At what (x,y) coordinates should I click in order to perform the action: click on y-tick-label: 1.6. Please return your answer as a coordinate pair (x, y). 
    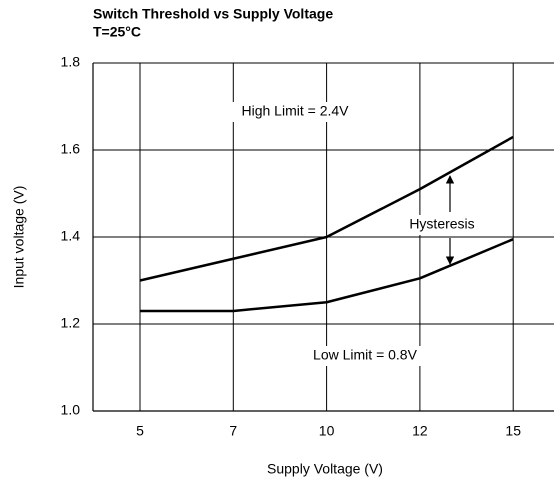
    Looking at the image, I should click on (71, 149).